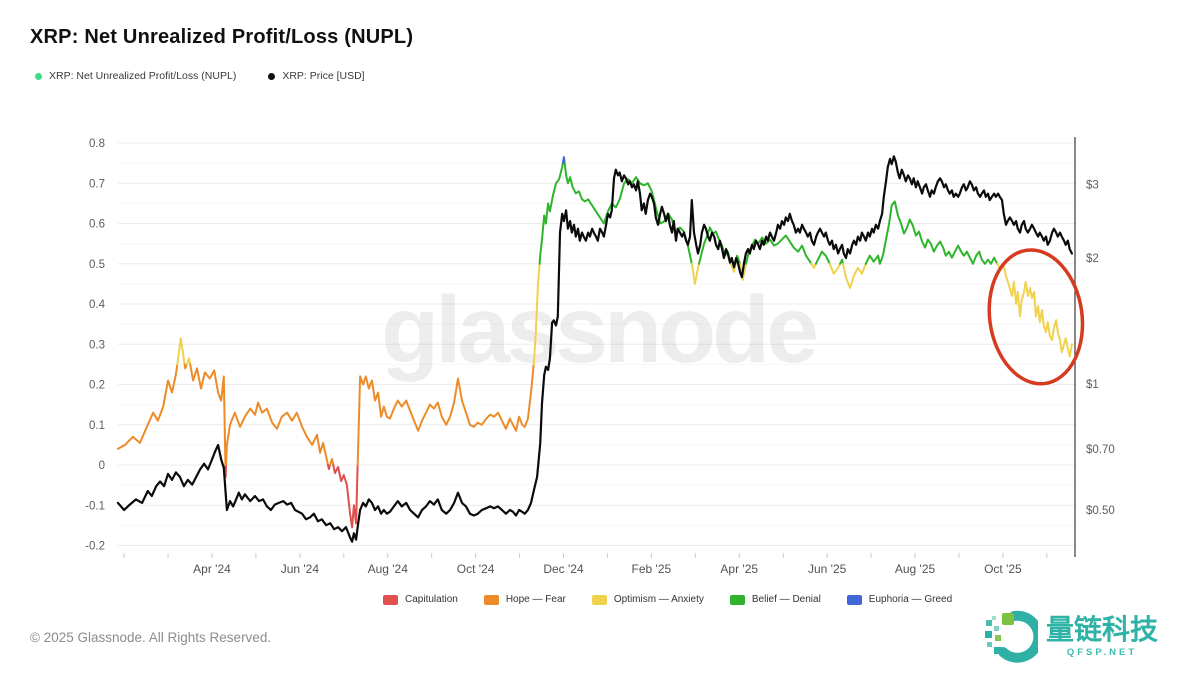 The height and width of the screenshot is (675, 1200). I want to click on zone-label: Belief — Denial, so click(786, 599).